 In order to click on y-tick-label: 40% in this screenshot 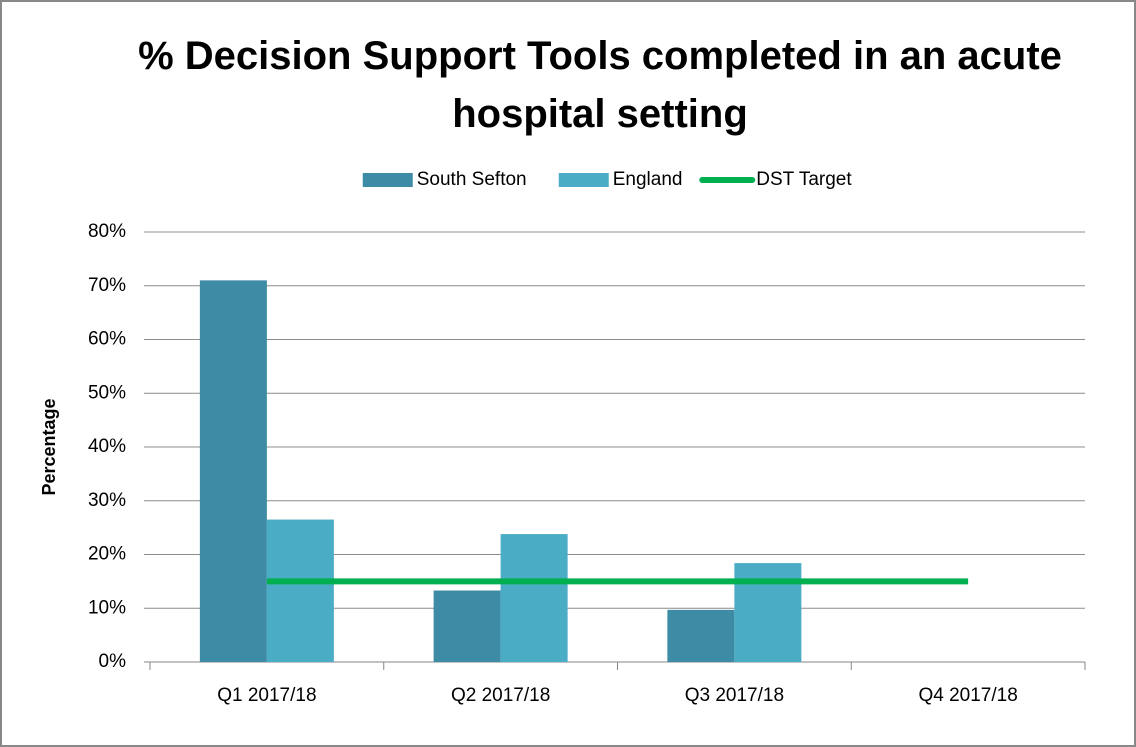, I will do `click(107, 446)`.